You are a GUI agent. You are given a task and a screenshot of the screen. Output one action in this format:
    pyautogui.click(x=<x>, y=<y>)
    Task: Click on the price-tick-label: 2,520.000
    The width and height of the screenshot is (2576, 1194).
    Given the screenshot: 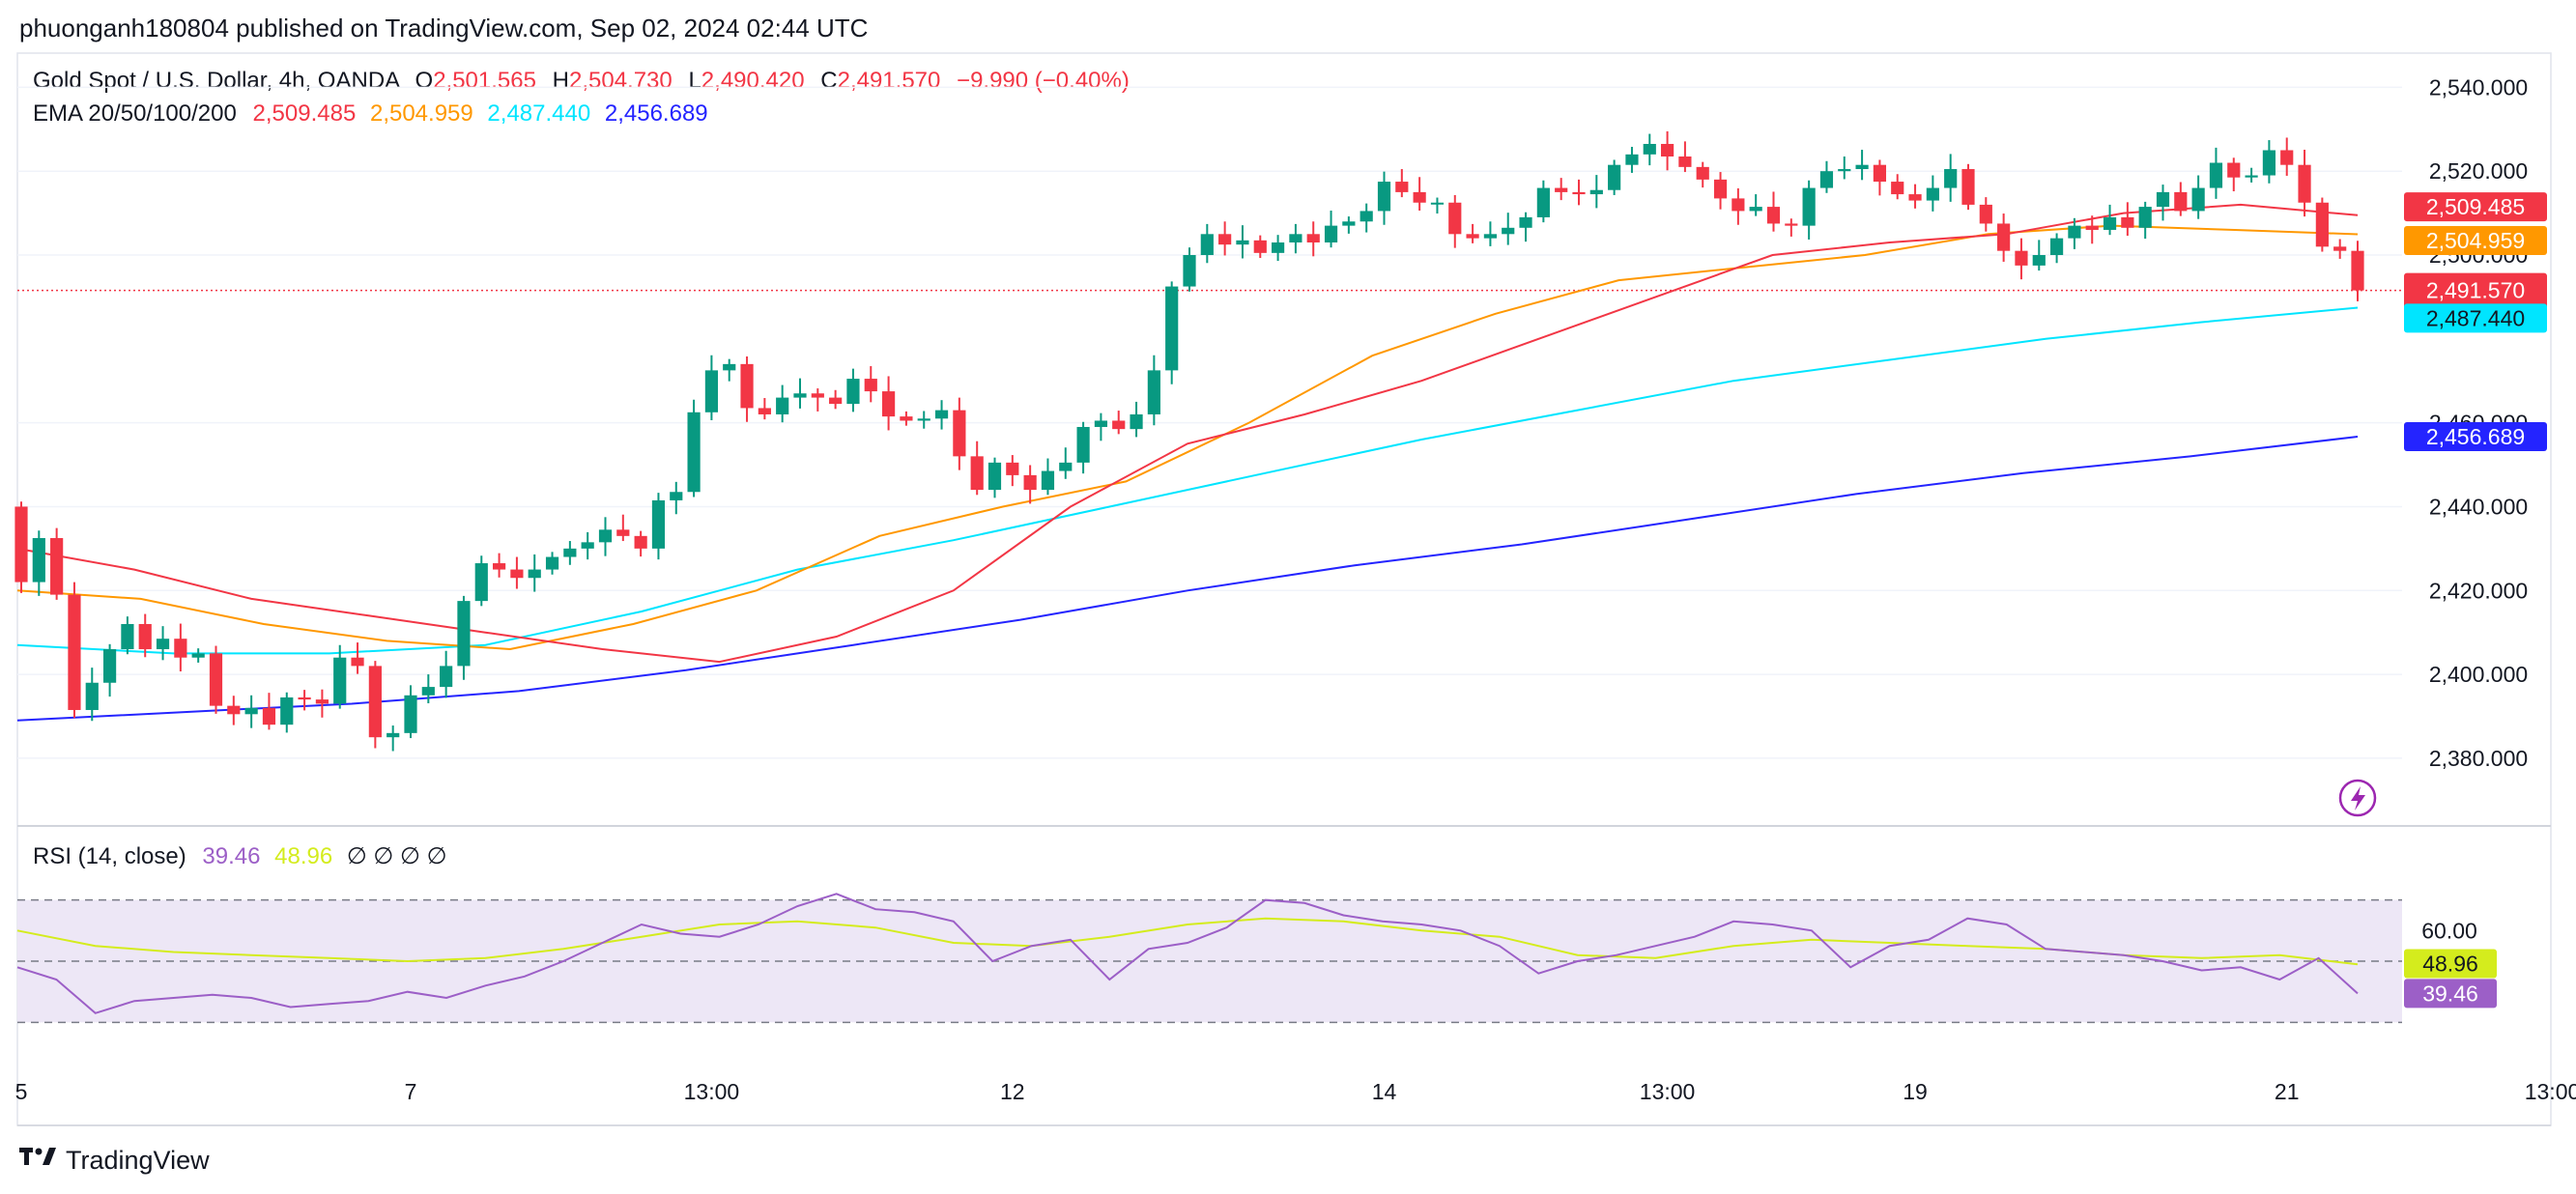 What is the action you would take?
    pyautogui.click(x=2479, y=171)
    